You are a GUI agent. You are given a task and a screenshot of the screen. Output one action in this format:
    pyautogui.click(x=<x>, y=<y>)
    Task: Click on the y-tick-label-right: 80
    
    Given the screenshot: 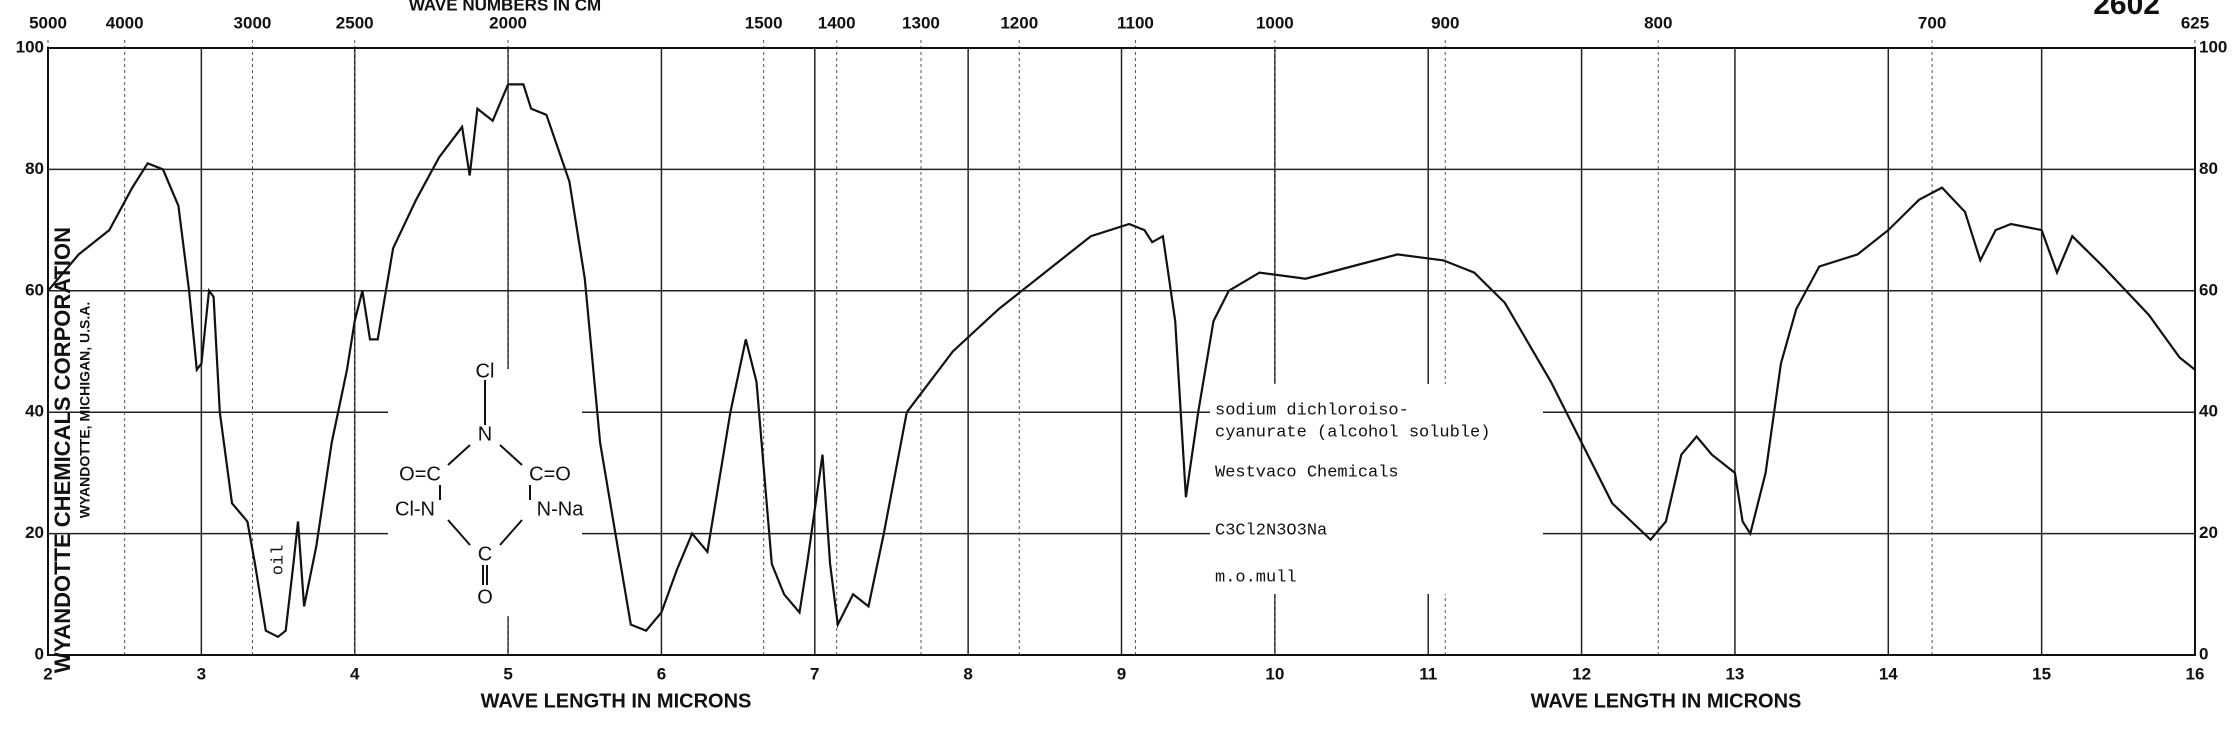 What is the action you would take?
    pyautogui.click(x=2208, y=168)
    